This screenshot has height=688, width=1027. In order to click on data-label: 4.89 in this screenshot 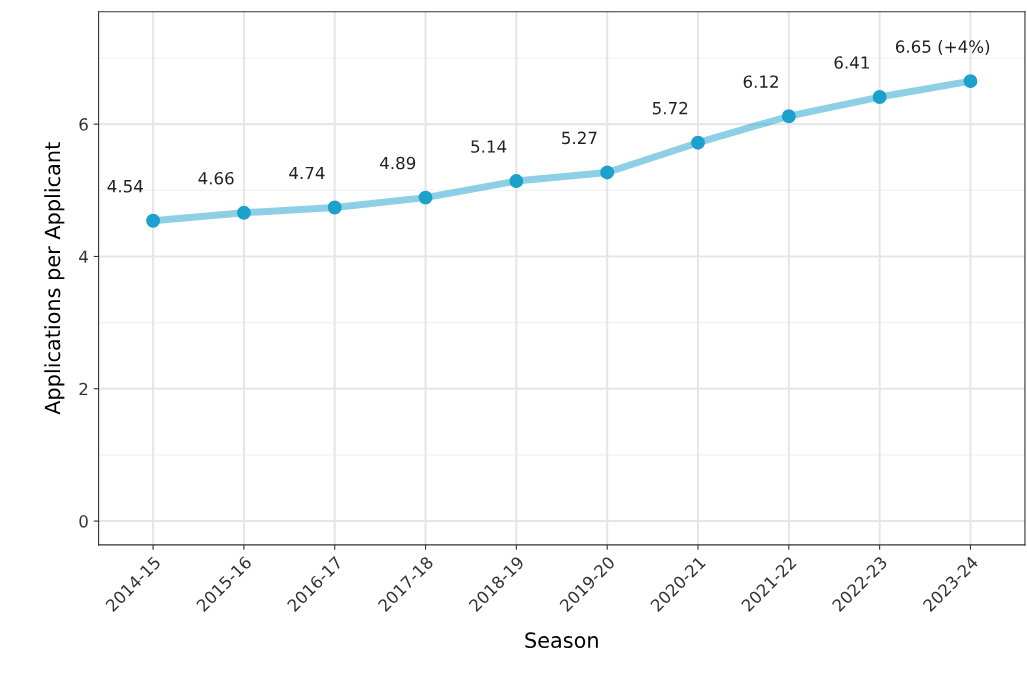, I will do `click(398, 163)`.